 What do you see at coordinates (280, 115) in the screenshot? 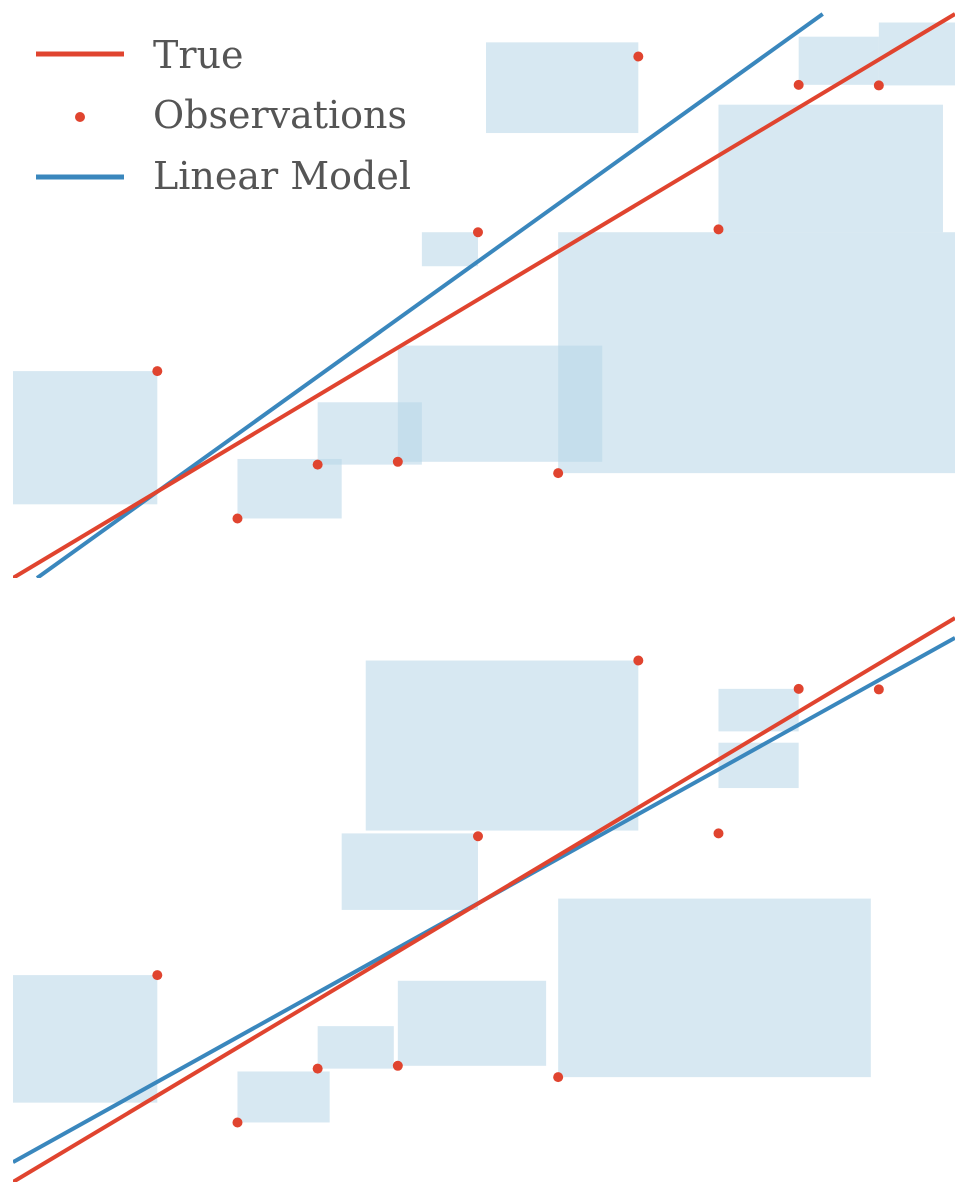
I see `legend-observations-label: Observations` at bounding box center [280, 115].